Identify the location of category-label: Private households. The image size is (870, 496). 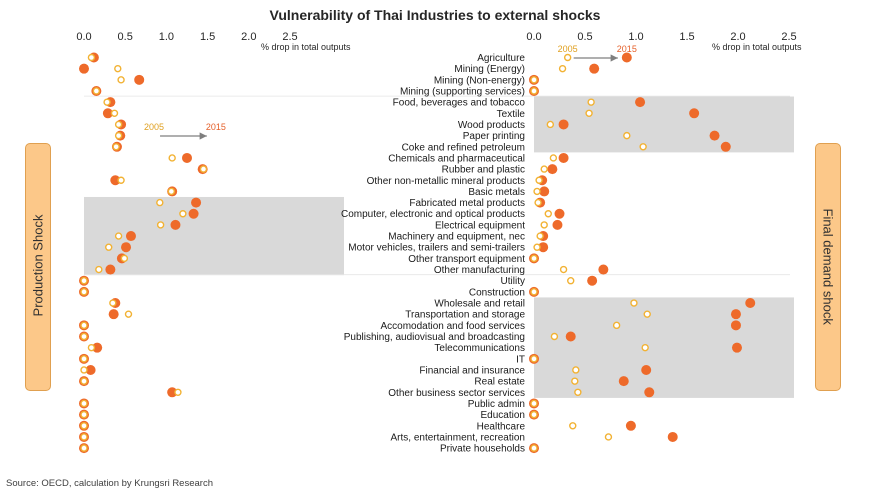
(482, 449).